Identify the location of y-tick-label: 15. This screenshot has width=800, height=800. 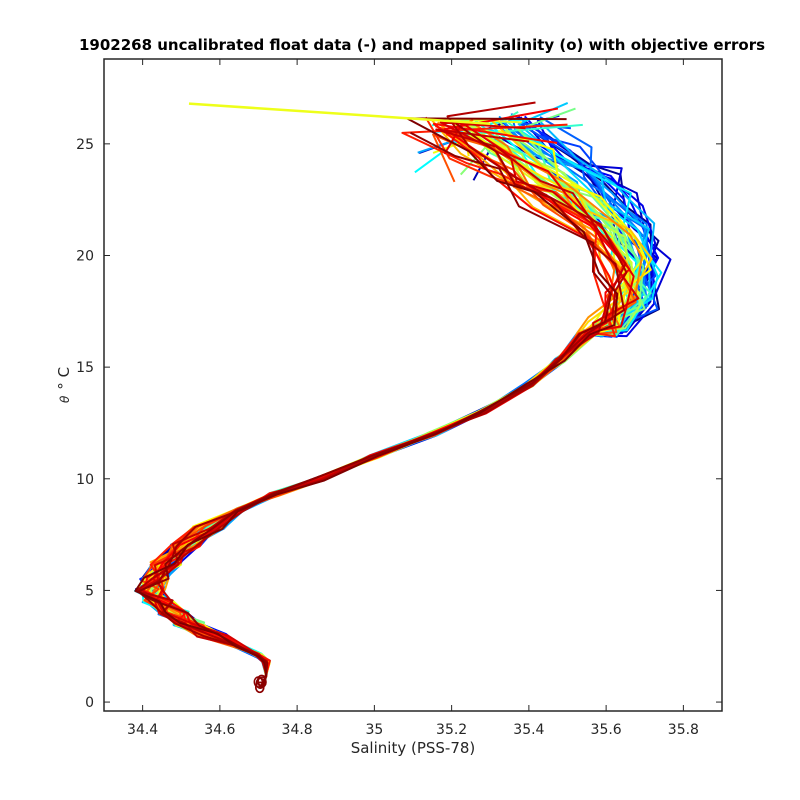
(85, 368).